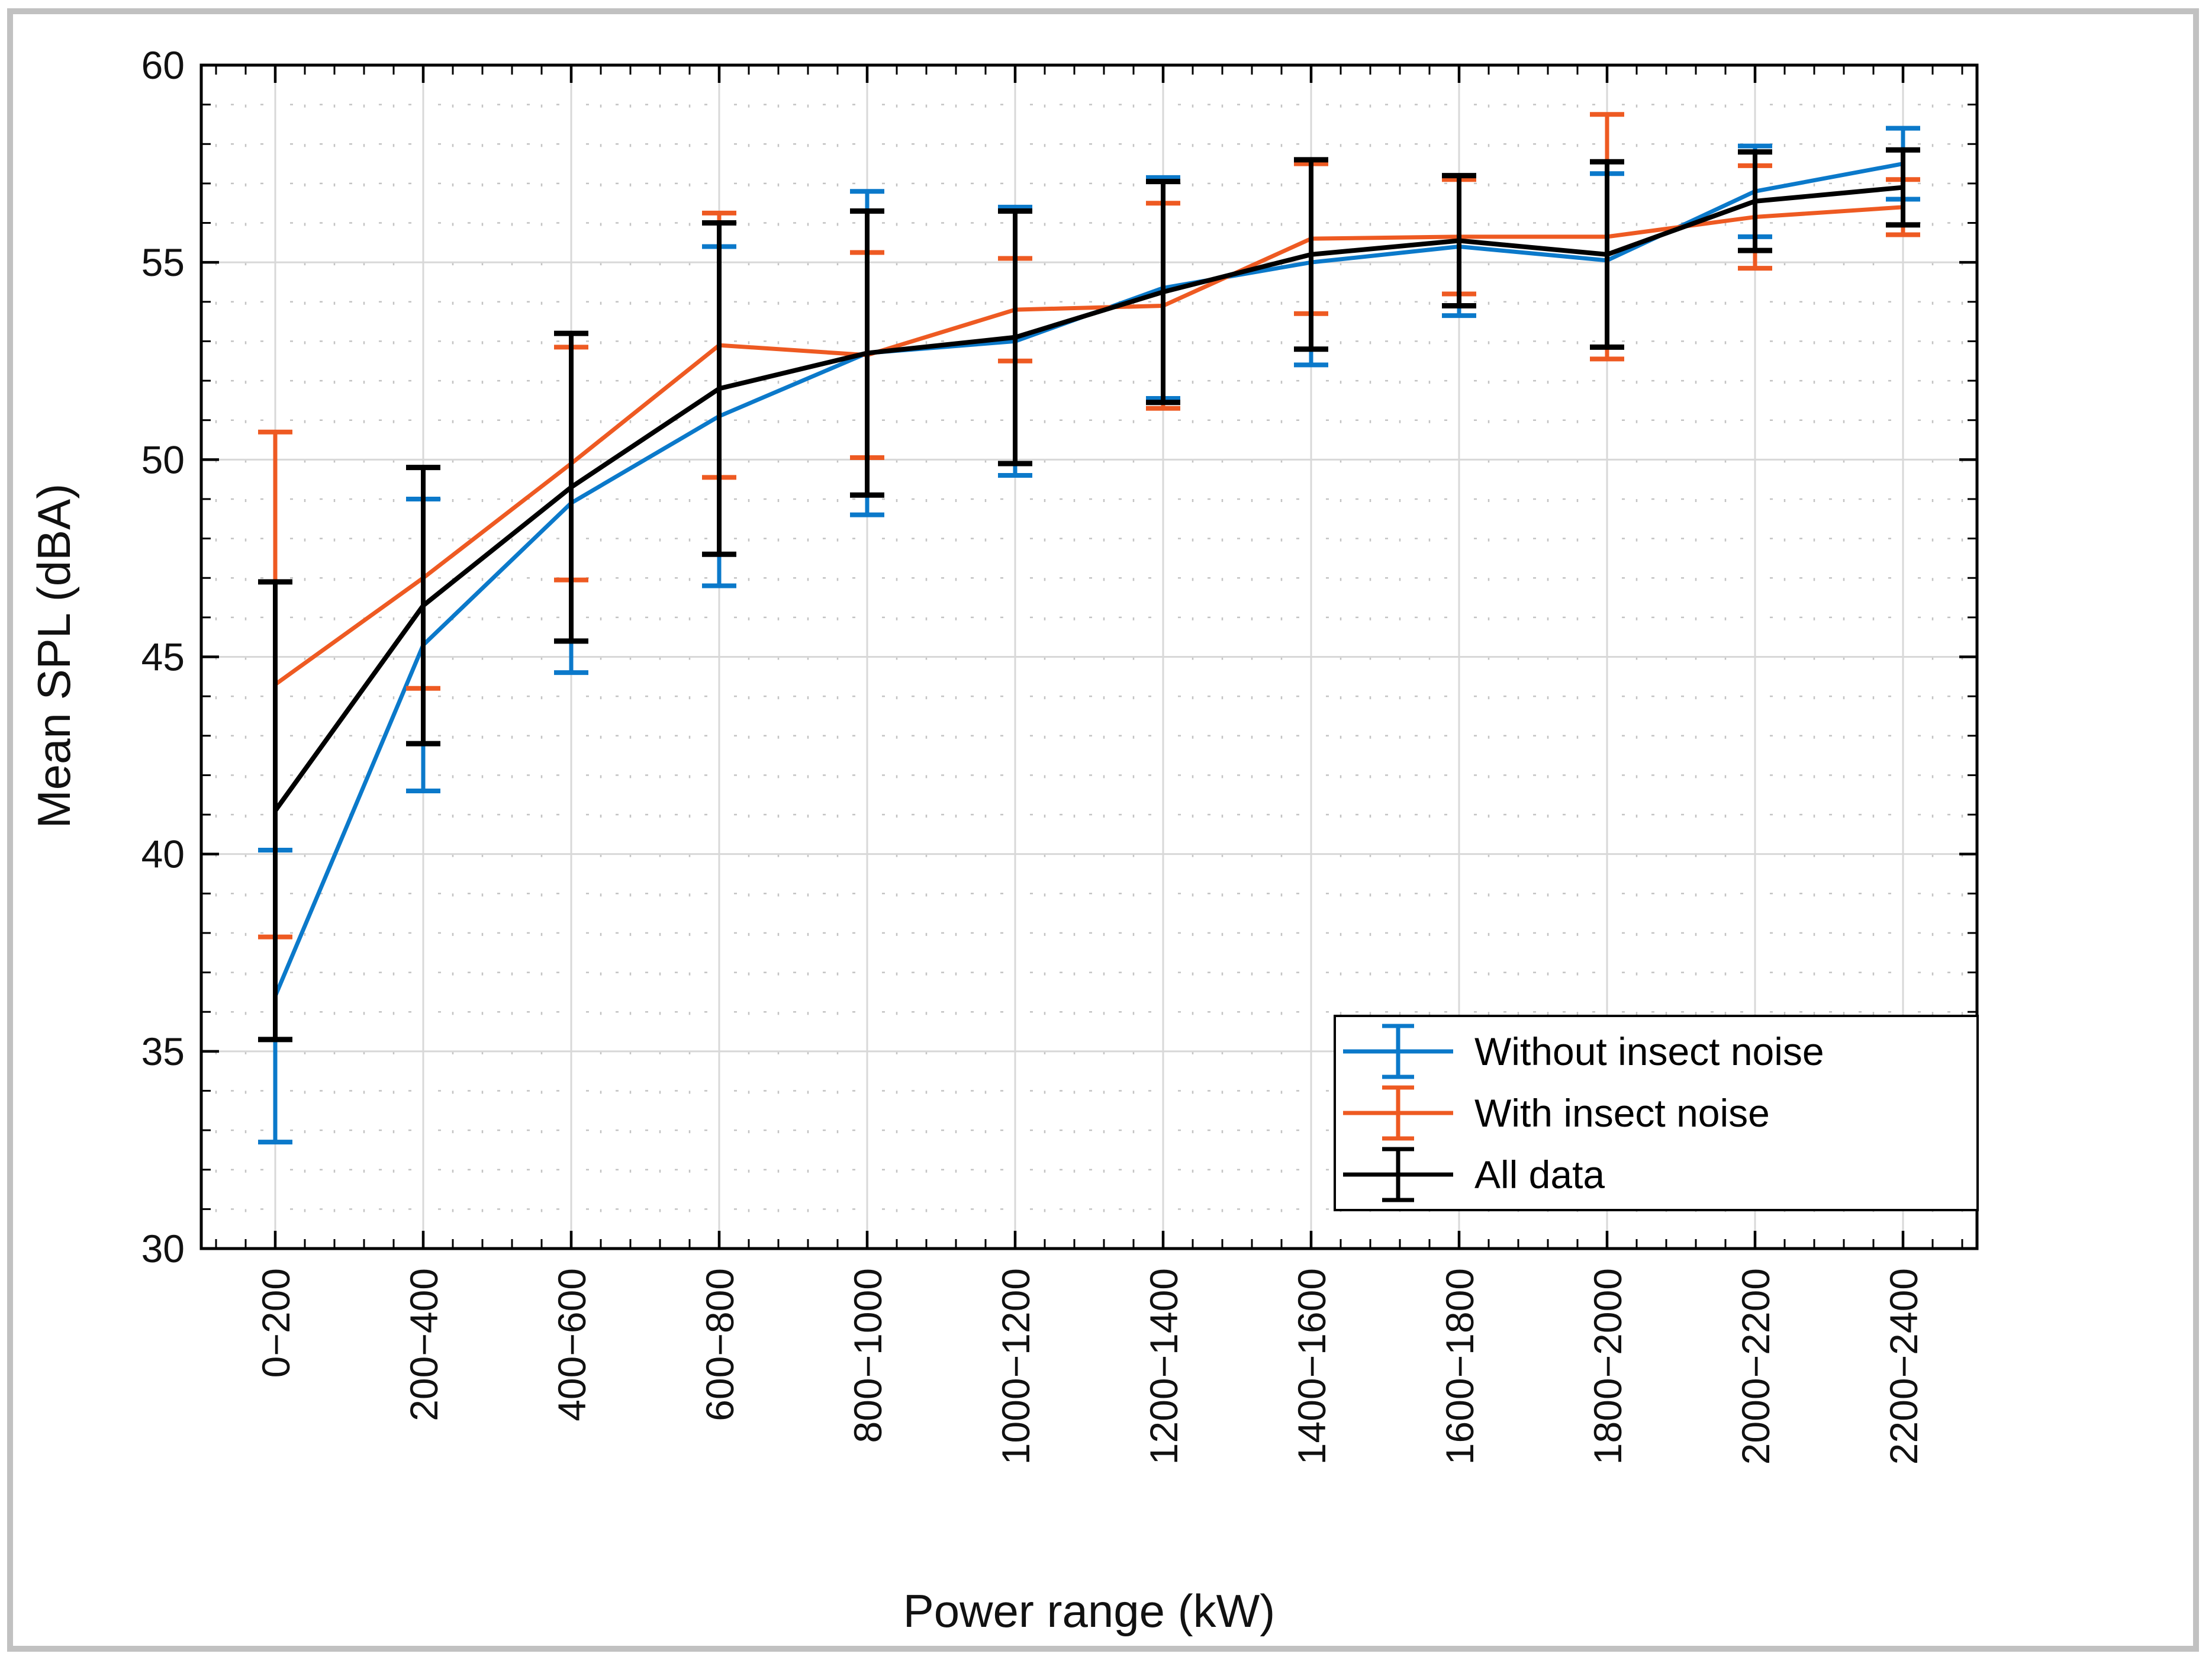 Image resolution: width=2212 pixels, height=1676 pixels. What do you see at coordinates (163, 65) in the screenshot?
I see `y-tick-label: 60` at bounding box center [163, 65].